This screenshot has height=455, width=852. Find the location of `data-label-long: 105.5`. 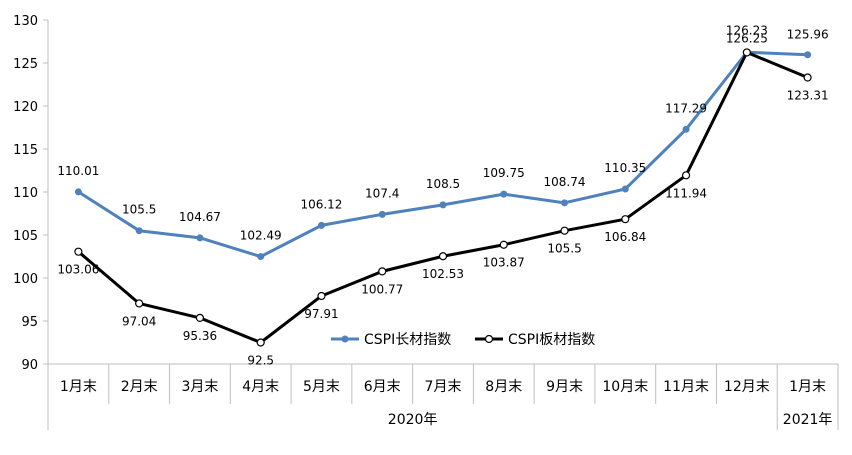

data-label-long: 105.5 is located at coordinates (139, 210).